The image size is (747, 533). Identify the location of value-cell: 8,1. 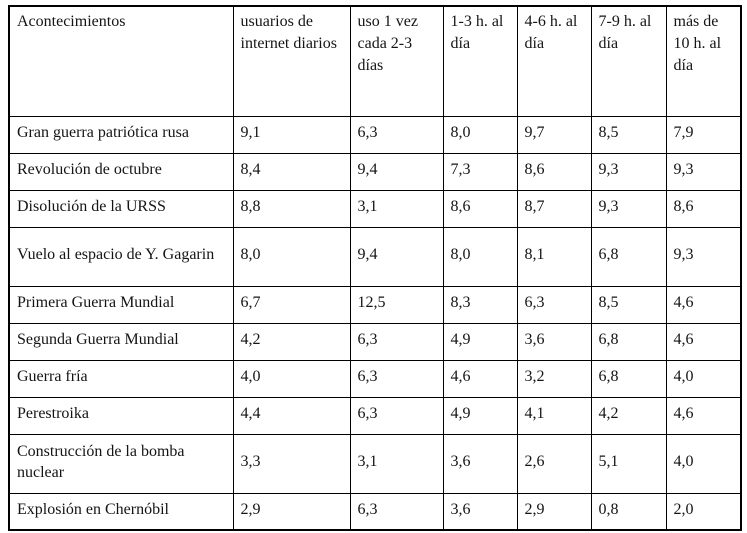
(554, 256).